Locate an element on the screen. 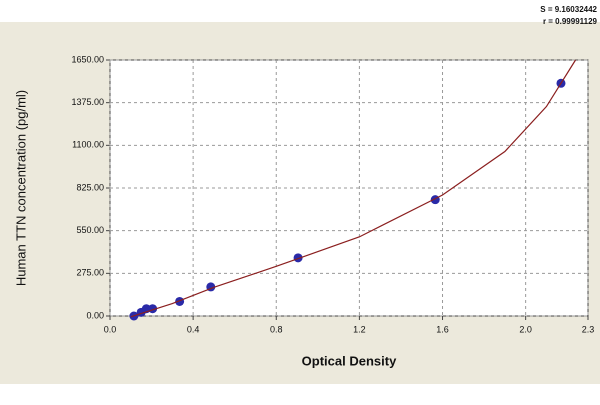  x-tick-label: 1.2 is located at coordinates (359, 329).